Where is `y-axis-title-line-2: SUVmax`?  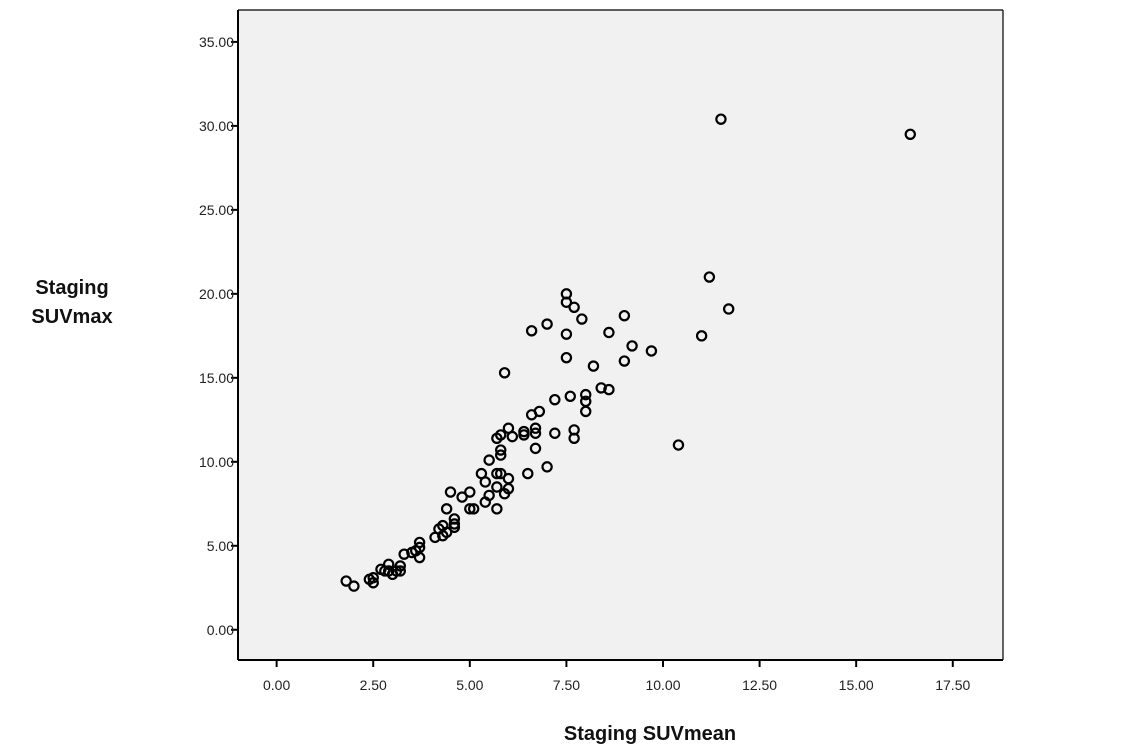
y-axis-title-line-2: SUVmax is located at coordinates (71, 317).